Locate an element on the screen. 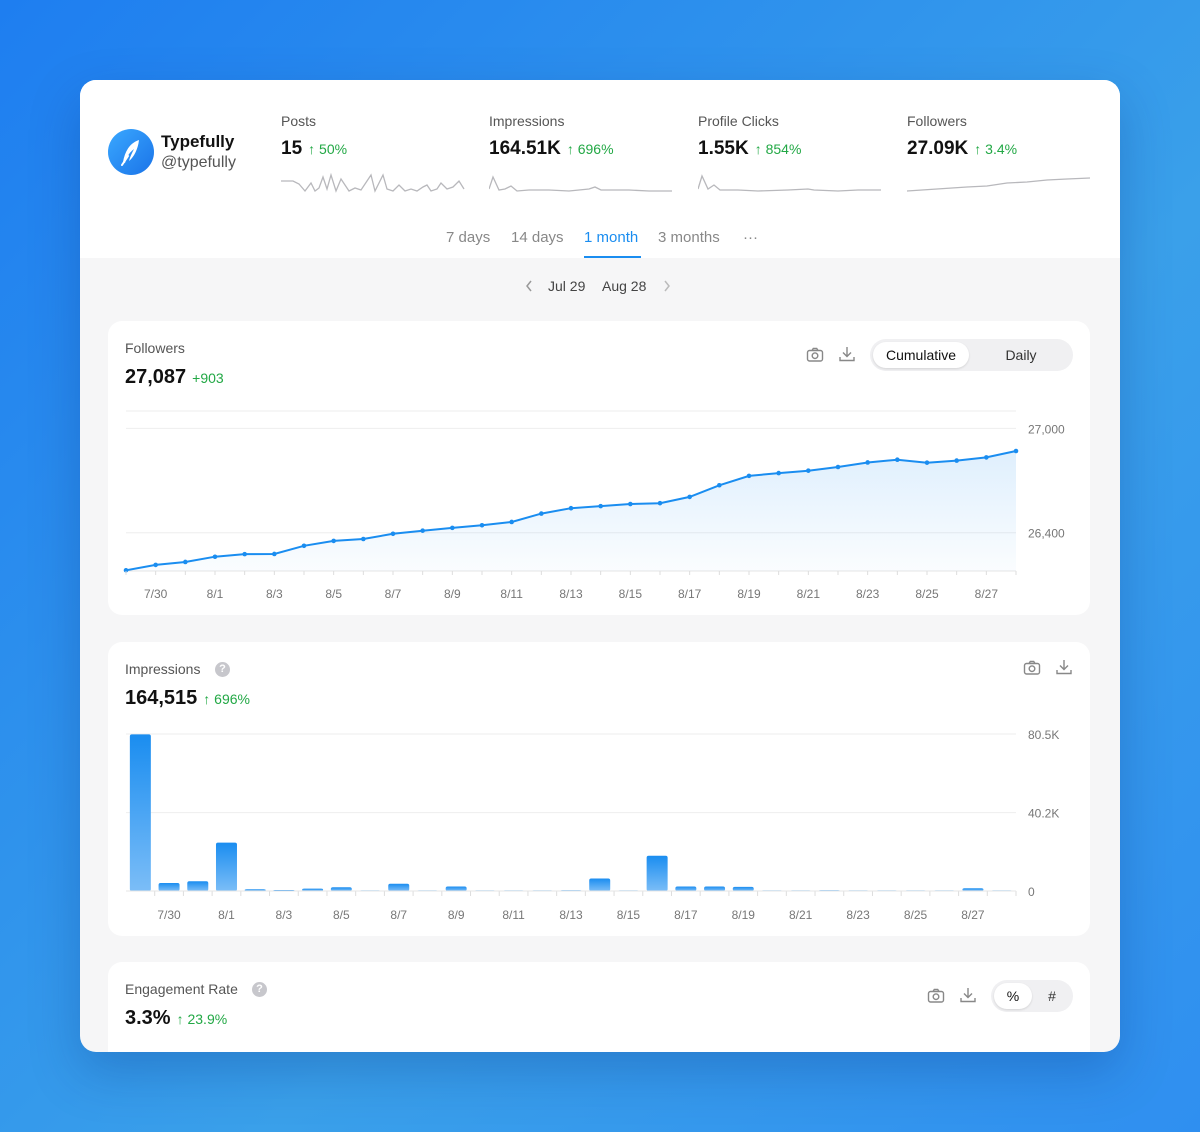 The height and width of the screenshot is (1132, 1200). stat-change: ↑ 854% is located at coordinates (778, 149).